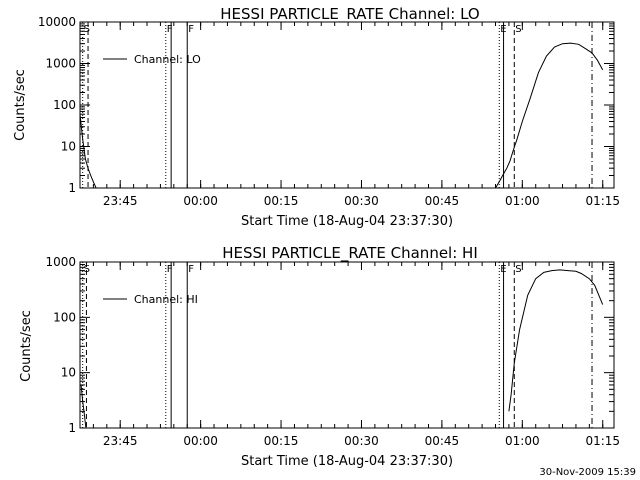 The height and width of the screenshot is (480, 640). Describe the element at coordinates (167, 59) in the screenshot. I see `legend-entry: Channel: LO` at that location.